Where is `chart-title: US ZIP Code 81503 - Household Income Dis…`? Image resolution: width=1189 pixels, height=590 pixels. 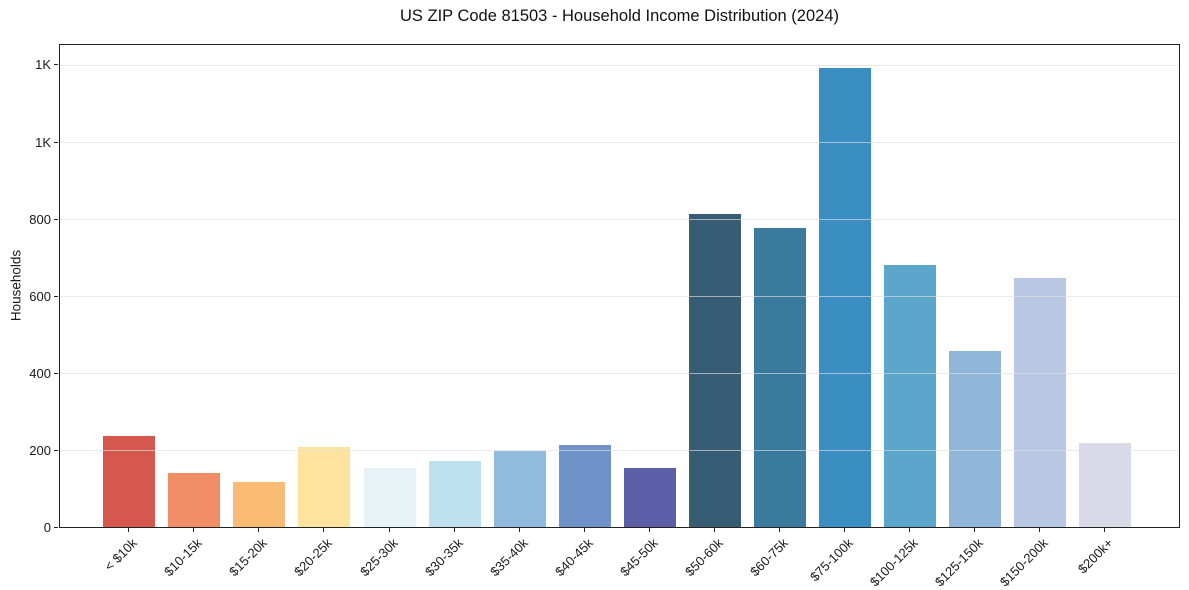 chart-title: US ZIP Code 81503 - Household Income Dis… is located at coordinates (619, 16).